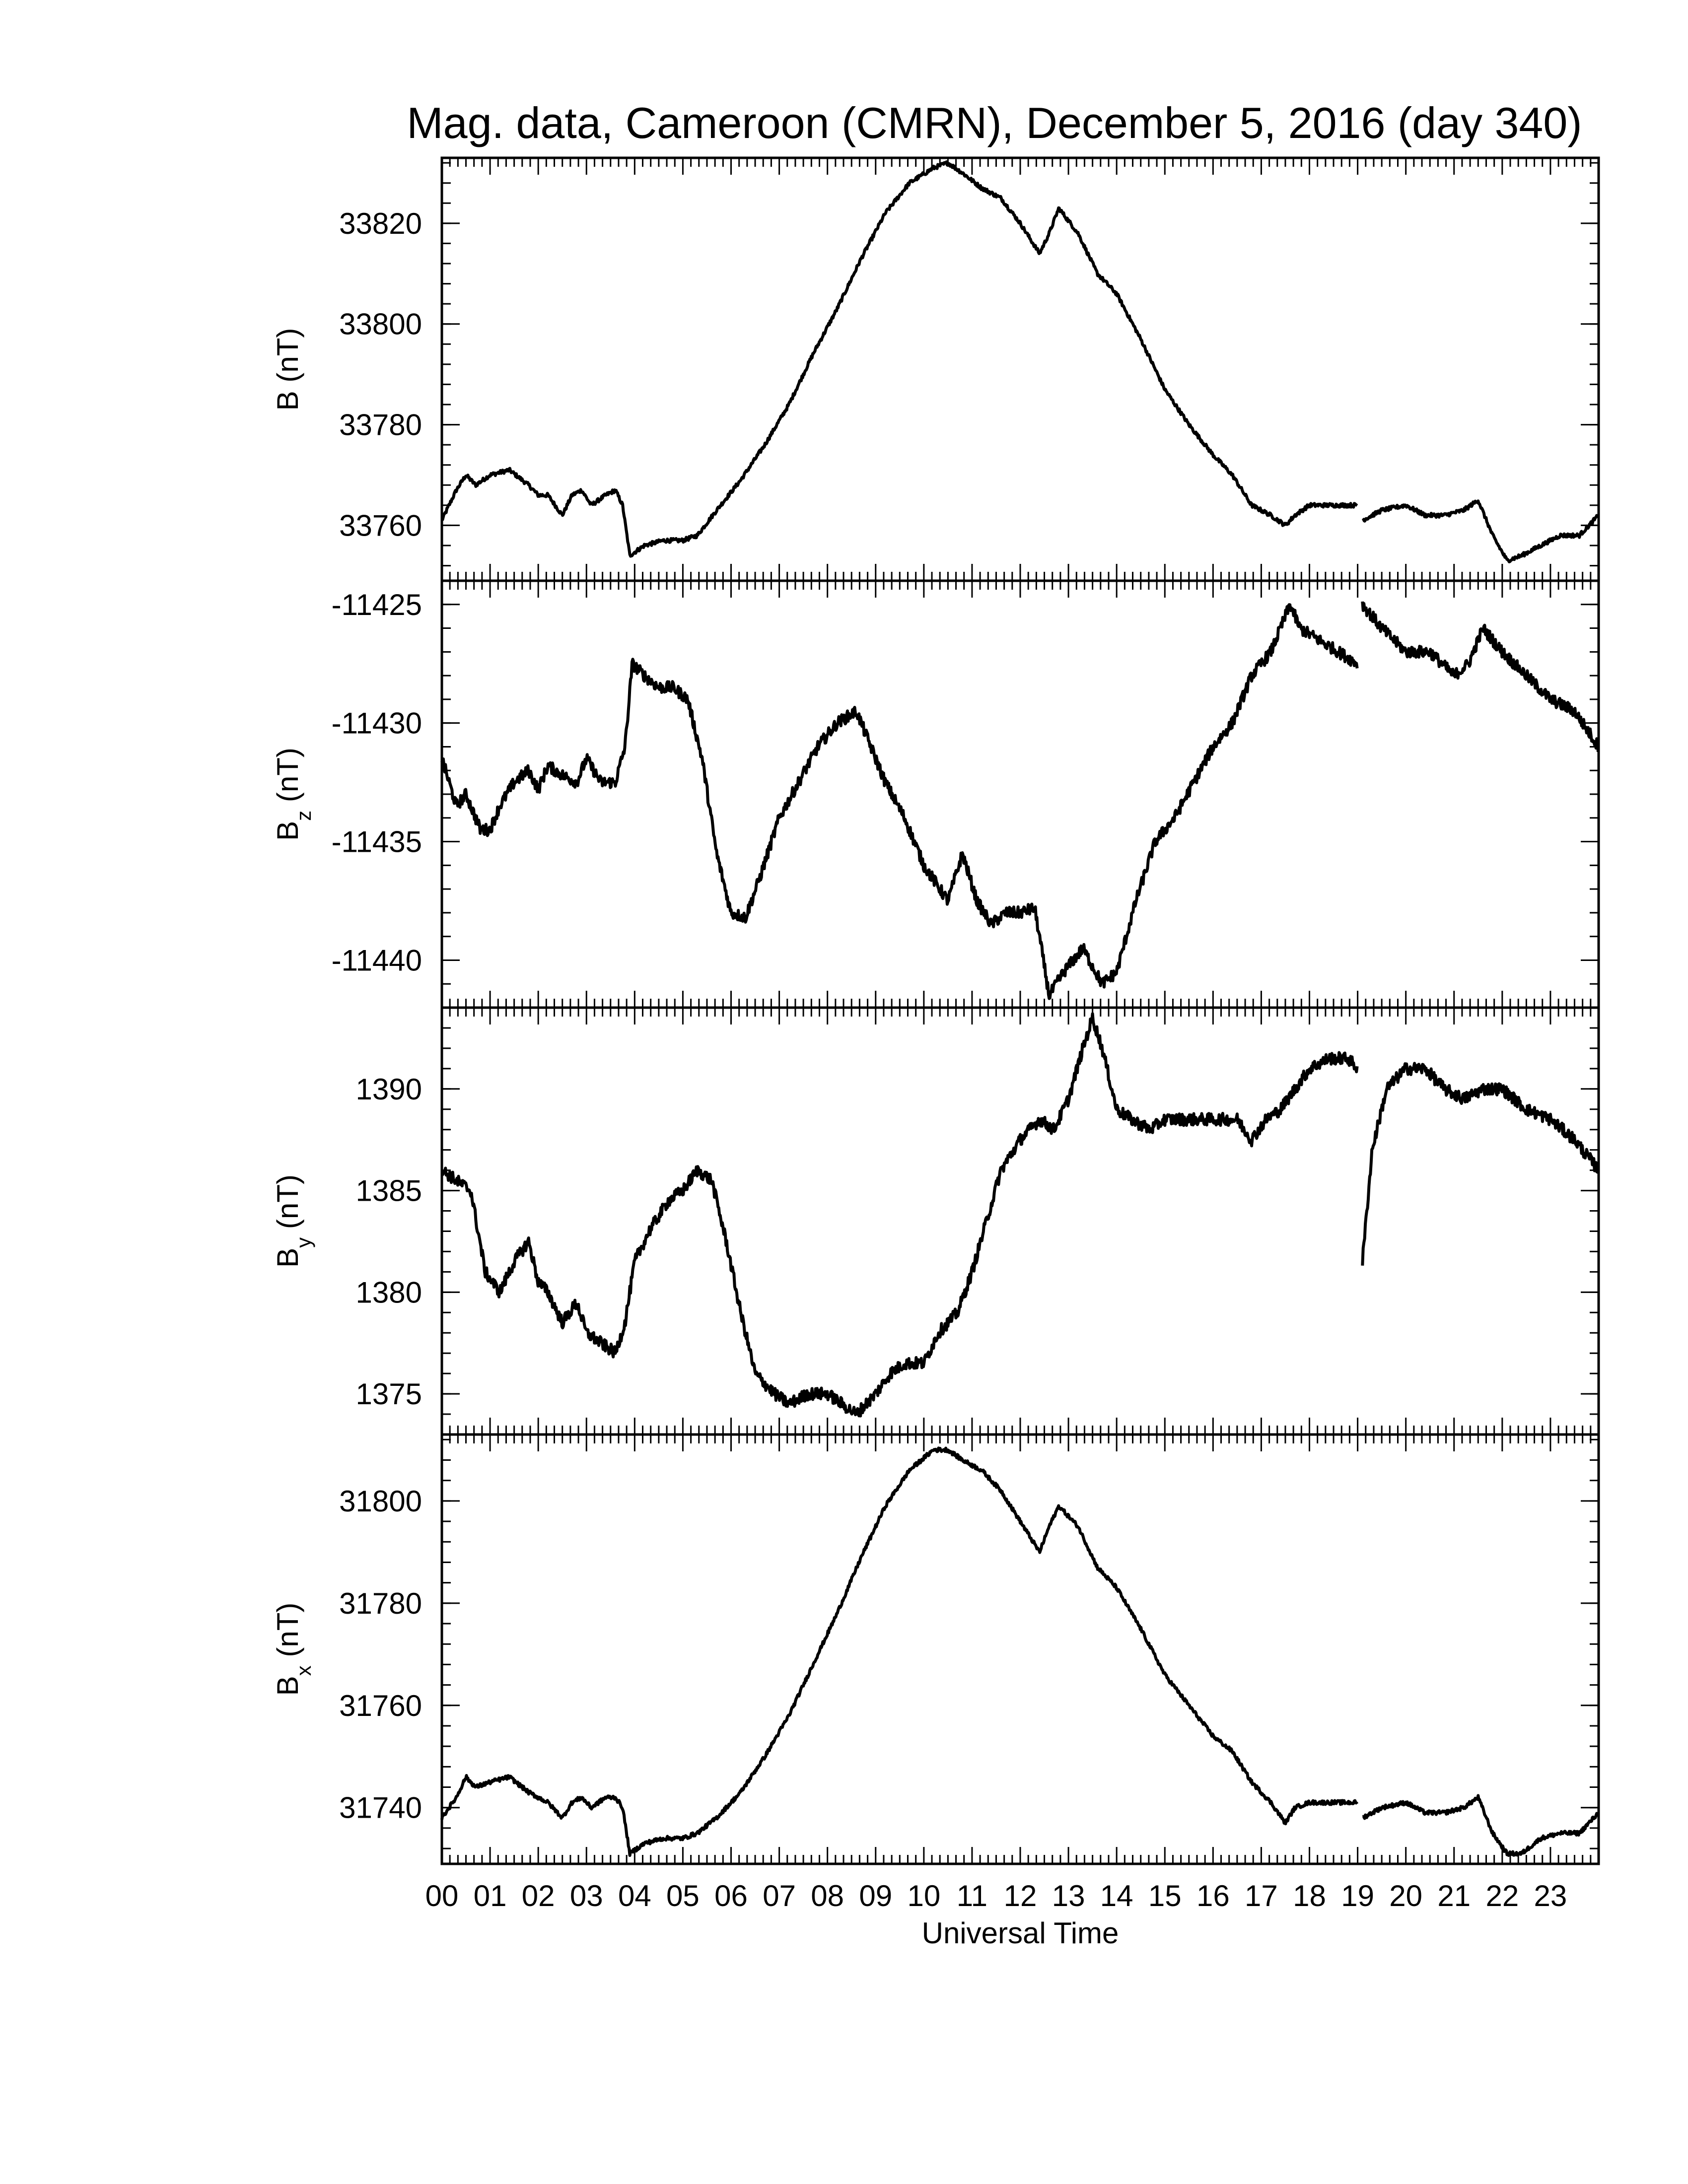 The image size is (1688, 2184). What do you see at coordinates (1021, 1895) in the screenshot?
I see `x-tick-label: 12` at bounding box center [1021, 1895].